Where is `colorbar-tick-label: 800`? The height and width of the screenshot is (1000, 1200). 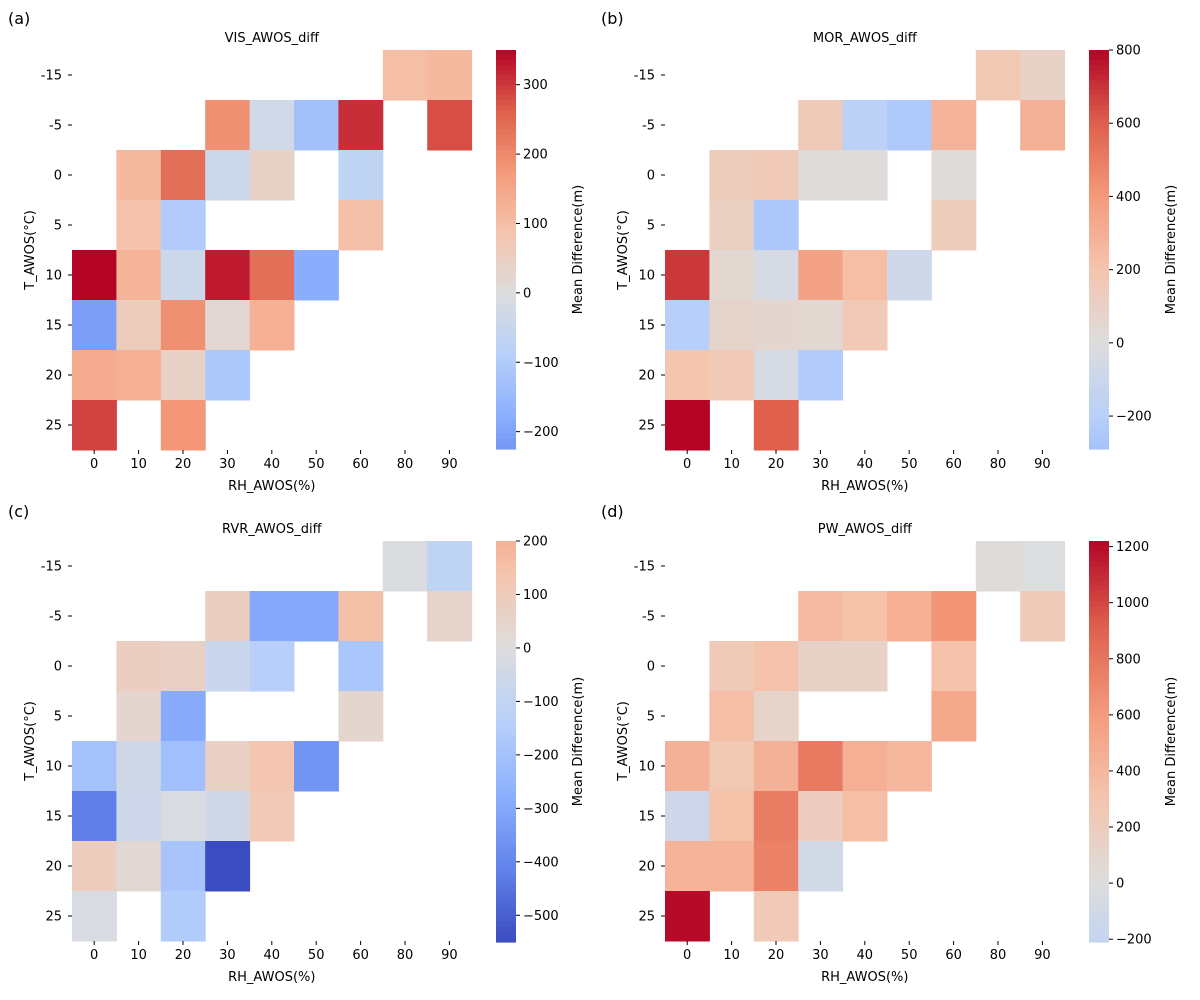 colorbar-tick-label: 800 is located at coordinates (1128, 51).